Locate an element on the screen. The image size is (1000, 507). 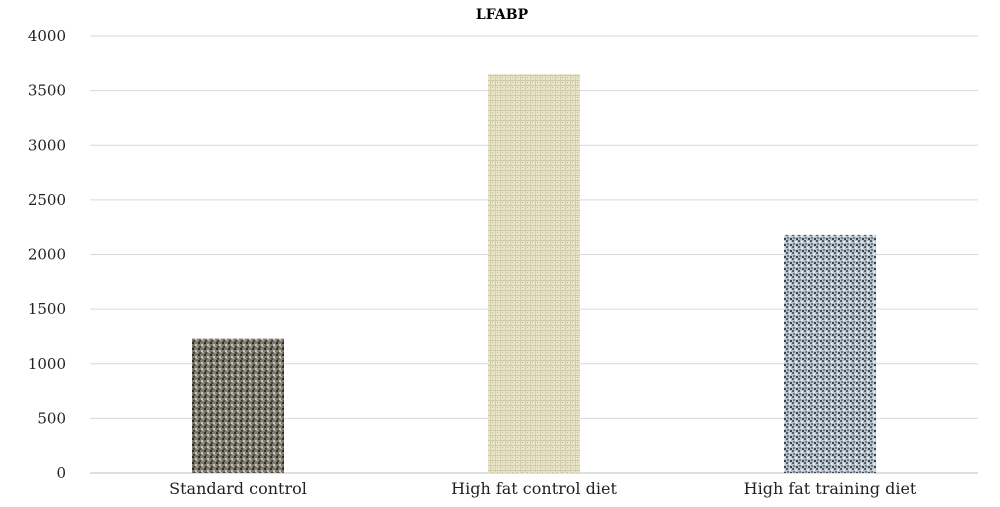
y-axis-tick-labels: 0 500 1000 1500 2000 2500 3000 3500 4000 is located at coordinates (47, 254).